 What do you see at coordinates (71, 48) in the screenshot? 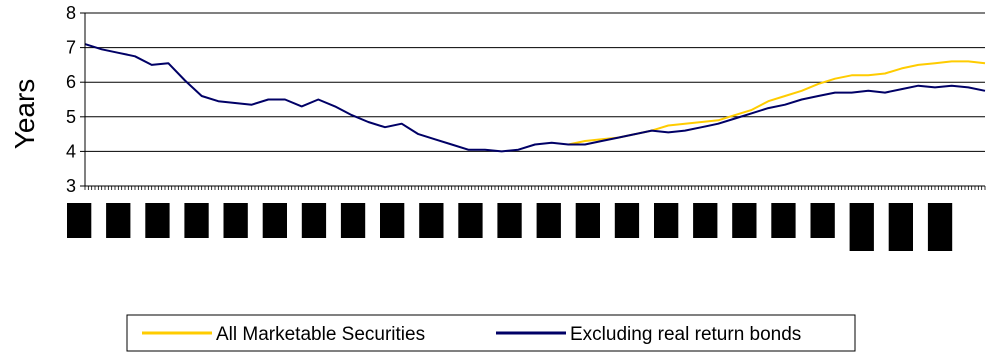
I see `y-tick-label-7: 7` at bounding box center [71, 48].